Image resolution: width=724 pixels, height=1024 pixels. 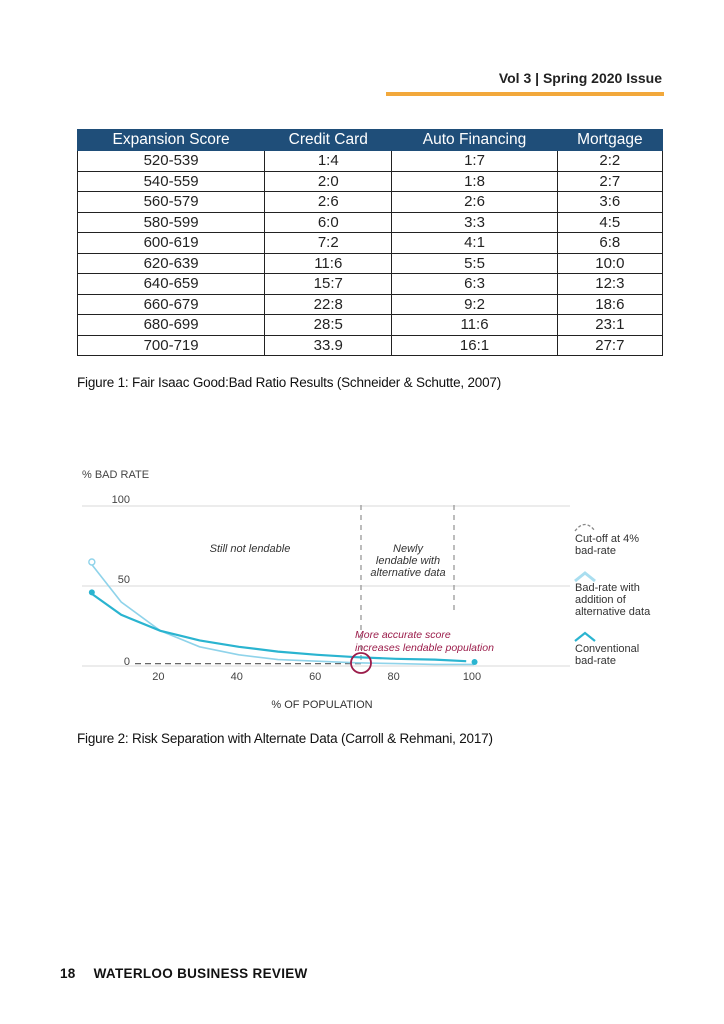 I want to click on legend-label: Conventional, so click(x=607, y=649).